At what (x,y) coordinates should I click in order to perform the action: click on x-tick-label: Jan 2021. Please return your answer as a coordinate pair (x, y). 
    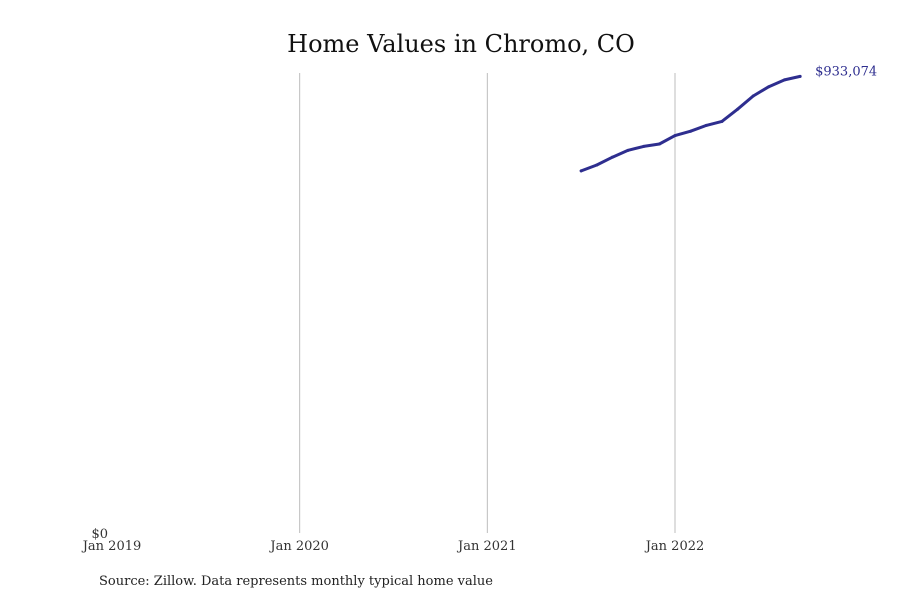
    Looking at the image, I should click on (486, 546).